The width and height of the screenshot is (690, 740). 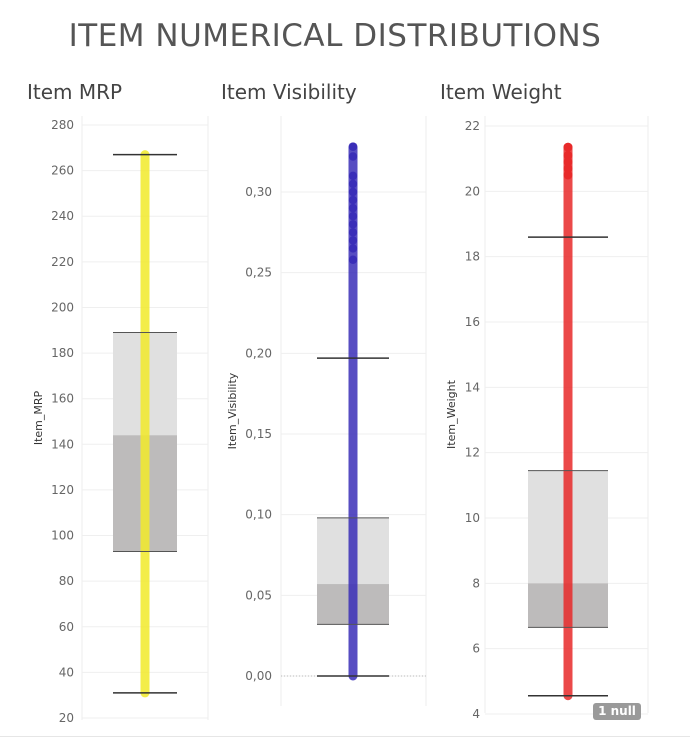 What do you see at coordinates (62, 307) in the screenshot?
I see `mrp-y-tick-label: 200` at bounding box center [62, 307].